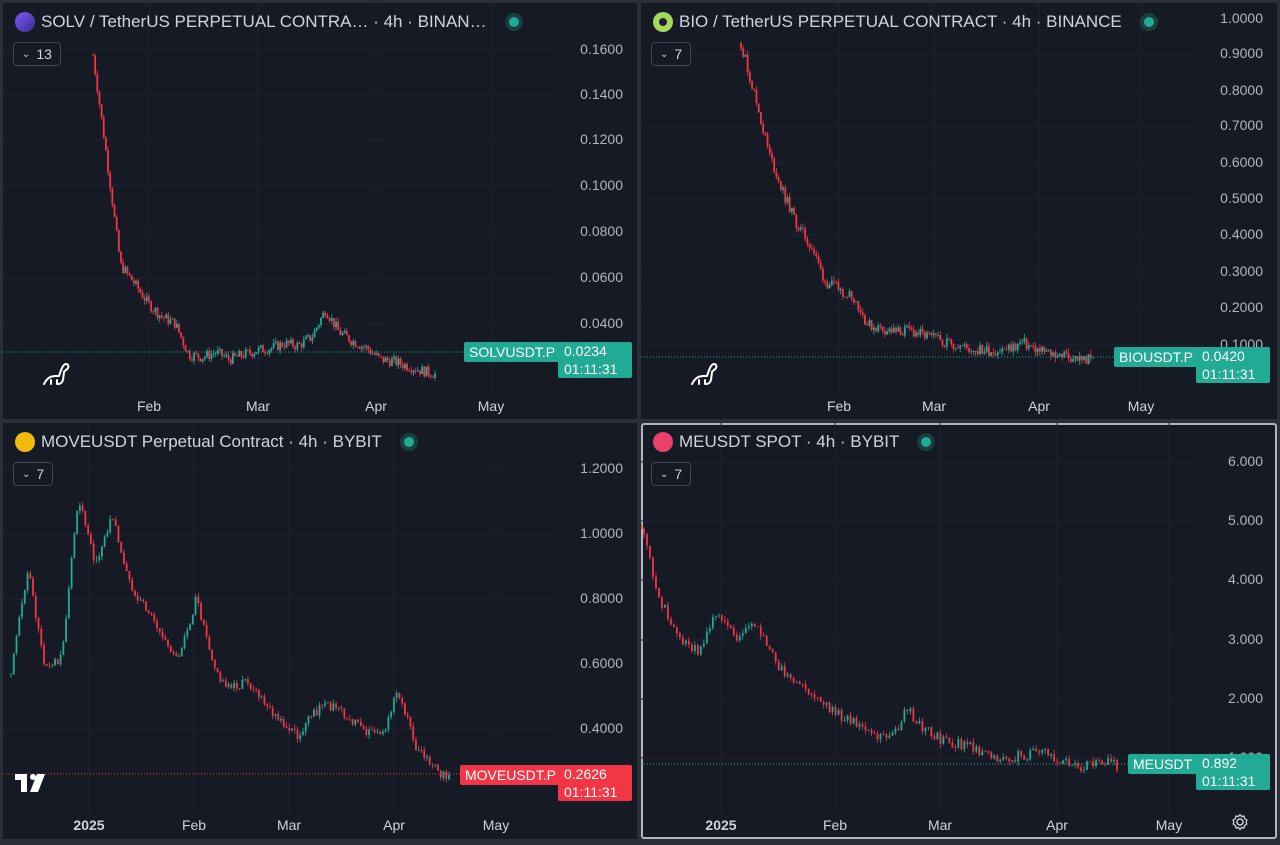 This screenshot has height=845, width=1280. What do you see at coordinates (1245, 698) in the screenshot?
I see `price-tick-label: 2.000` at bounding box center [1245, 698].